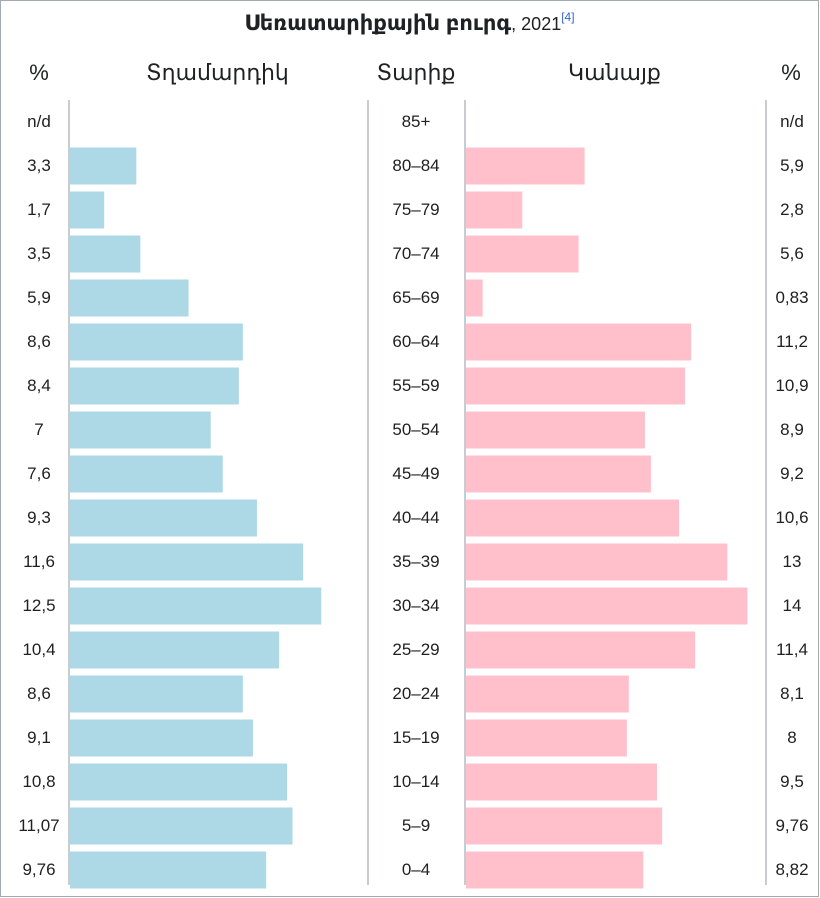  Describe the element at coordinates (39, 429) in the screenshot. I see `male-percent-label: 7` at that location.